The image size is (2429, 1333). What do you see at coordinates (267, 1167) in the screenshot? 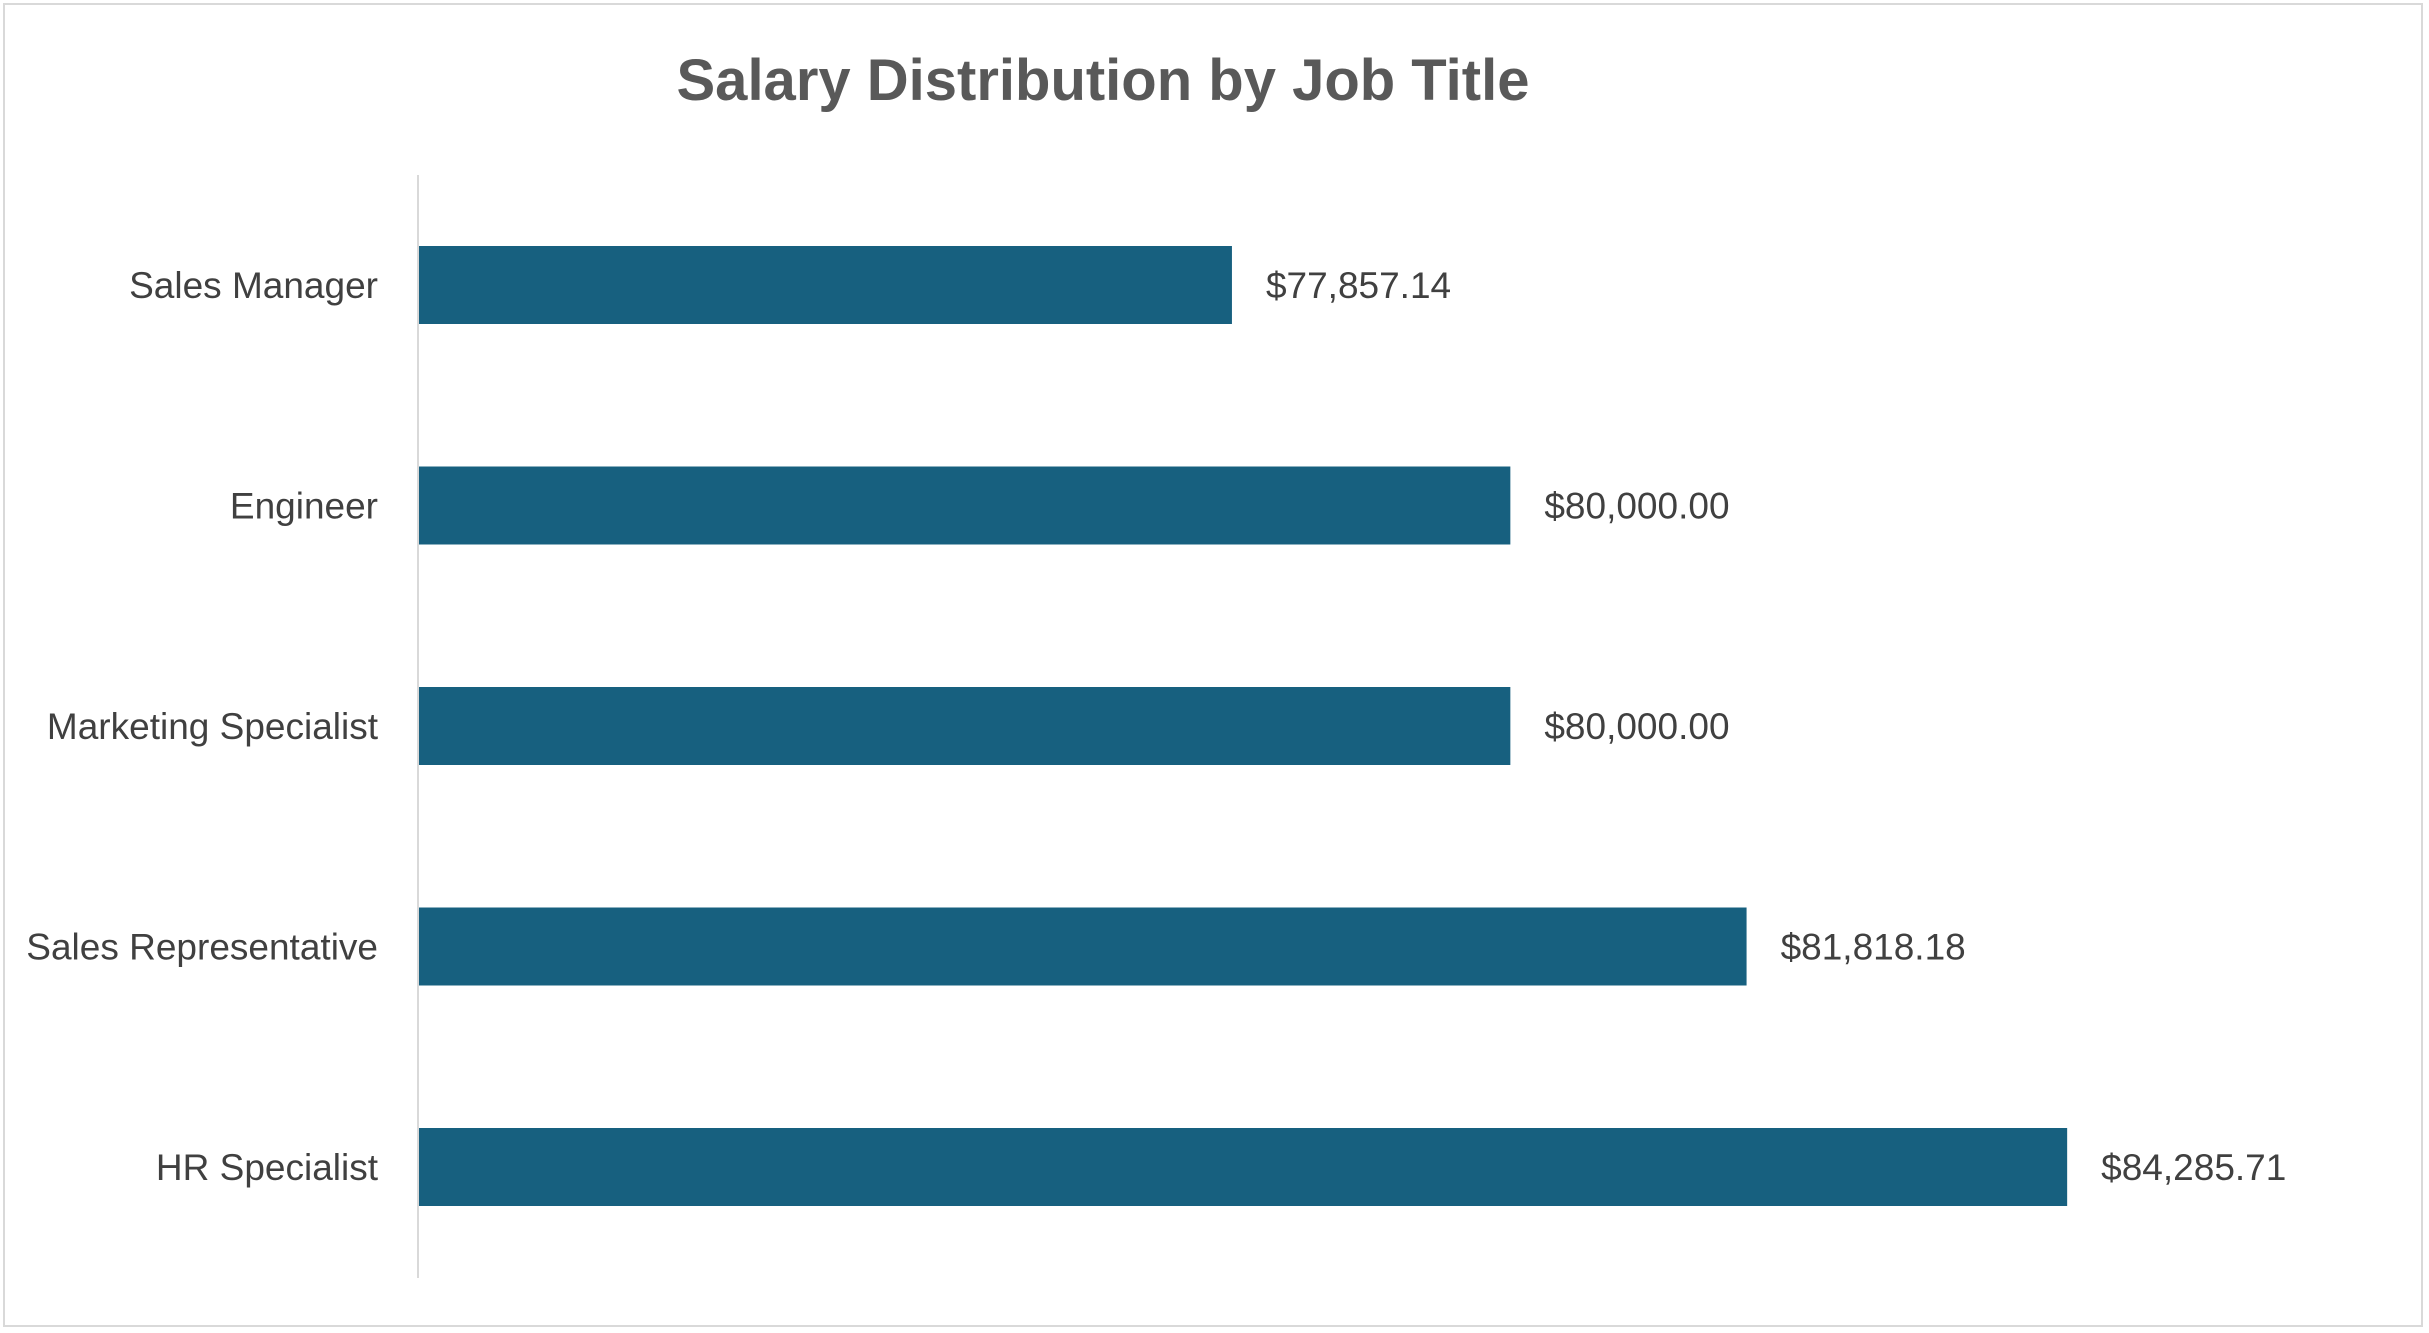
I see `category-label-hr-specialist: HR Specialist` at bounding box center [267, 1167].